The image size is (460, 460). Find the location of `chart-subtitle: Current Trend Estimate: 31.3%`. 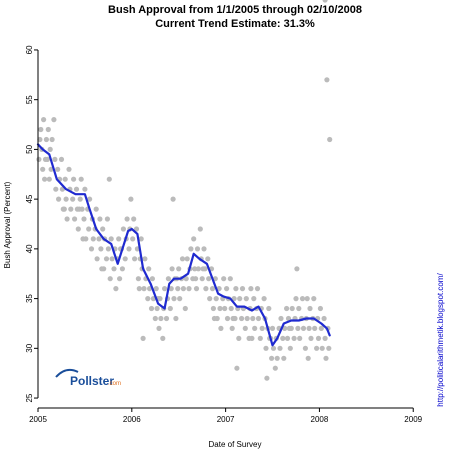

chart-subtitle: Current Trend Estimate: 31.3% is located at coordinates (235, 24).